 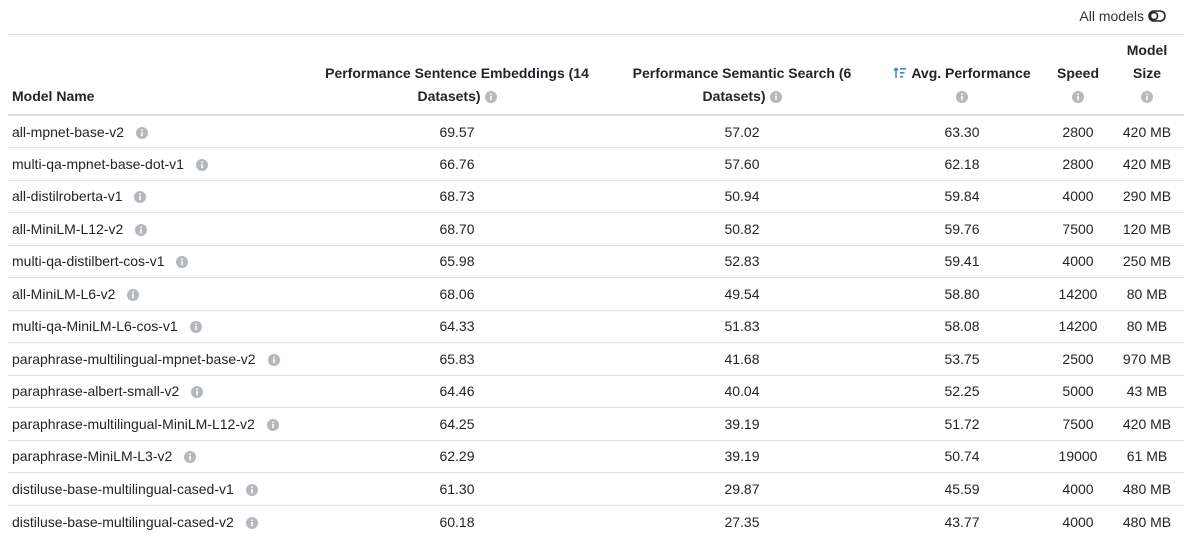 What do you see at coordinates (68, 228) in the screenshot?
I see `model-name: all-MiniLM-L12-v2` at bounding box center [68, 228].